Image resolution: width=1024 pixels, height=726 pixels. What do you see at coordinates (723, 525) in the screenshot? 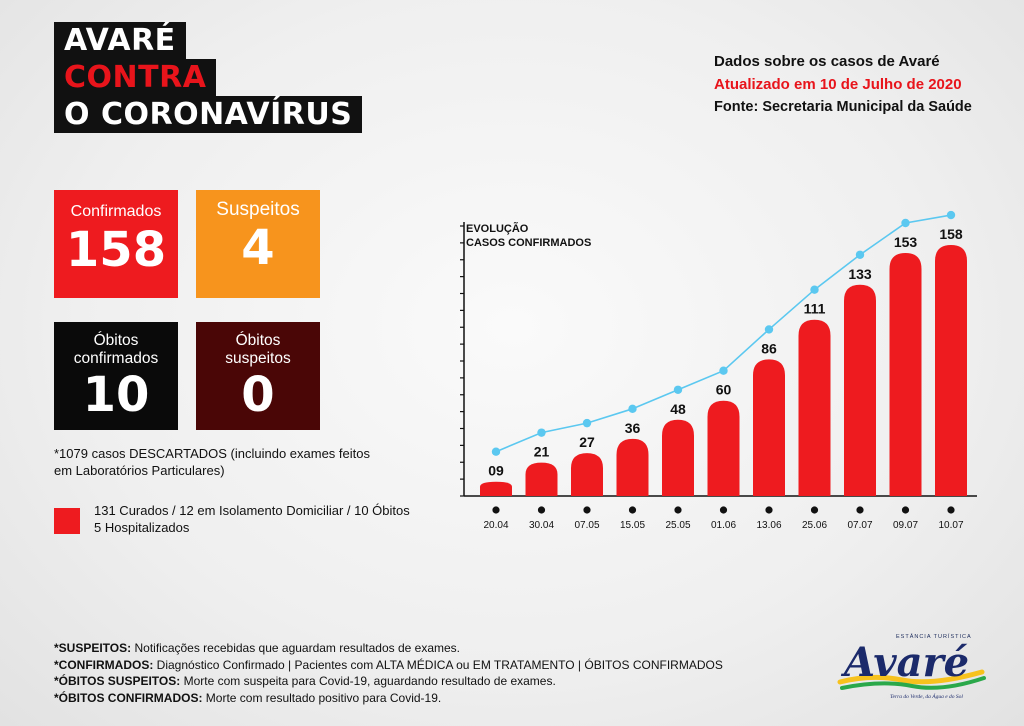
I see `x-tick-label: 01.06` at bounding box center [723, 525].